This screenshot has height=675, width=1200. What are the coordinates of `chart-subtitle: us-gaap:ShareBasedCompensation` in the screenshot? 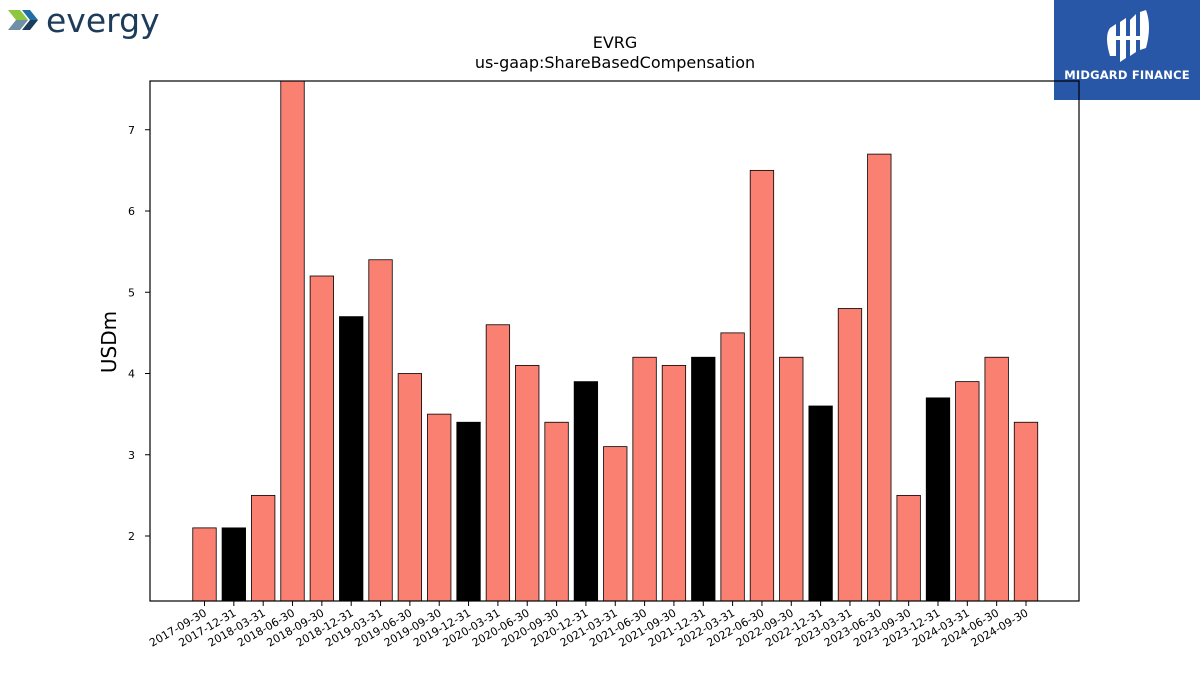 It's located at (615, 62).